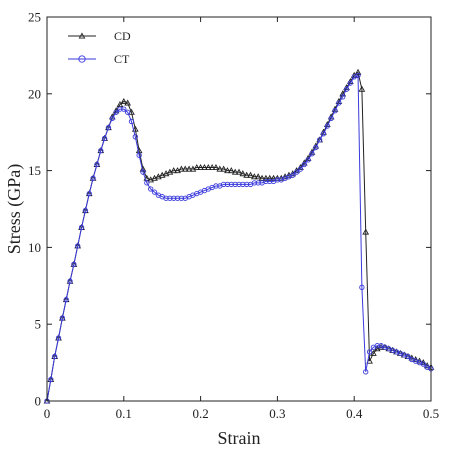 This screenshot has width=454, height=455. Describe the element at coordinates (431, 413) in the screenshot. I see `x-tick-label: 0.5` at that location.